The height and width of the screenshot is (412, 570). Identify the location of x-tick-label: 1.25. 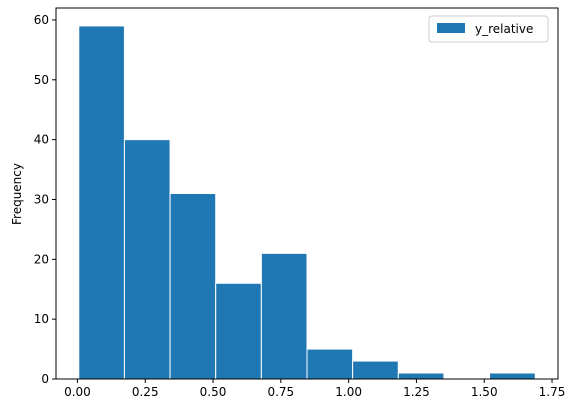
(416, 392).